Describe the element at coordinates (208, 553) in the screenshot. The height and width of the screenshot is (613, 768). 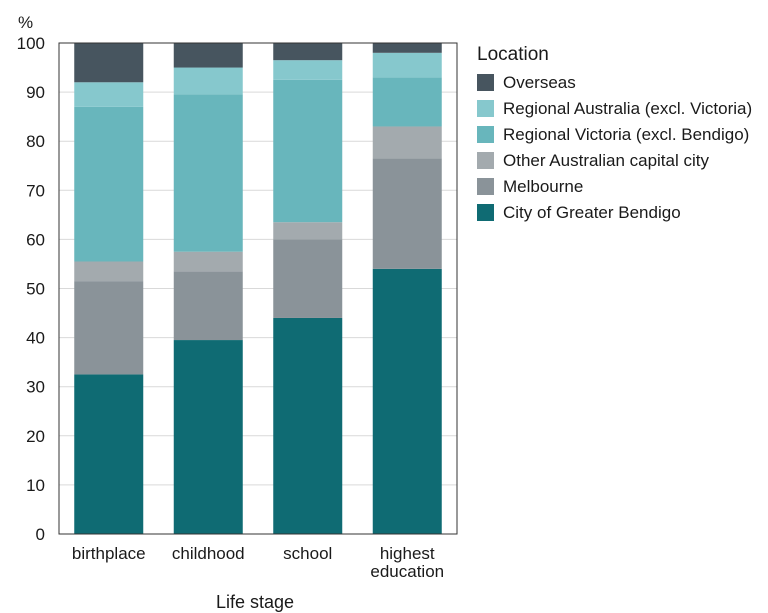
I see `x-tick-label: childhood` at that location.